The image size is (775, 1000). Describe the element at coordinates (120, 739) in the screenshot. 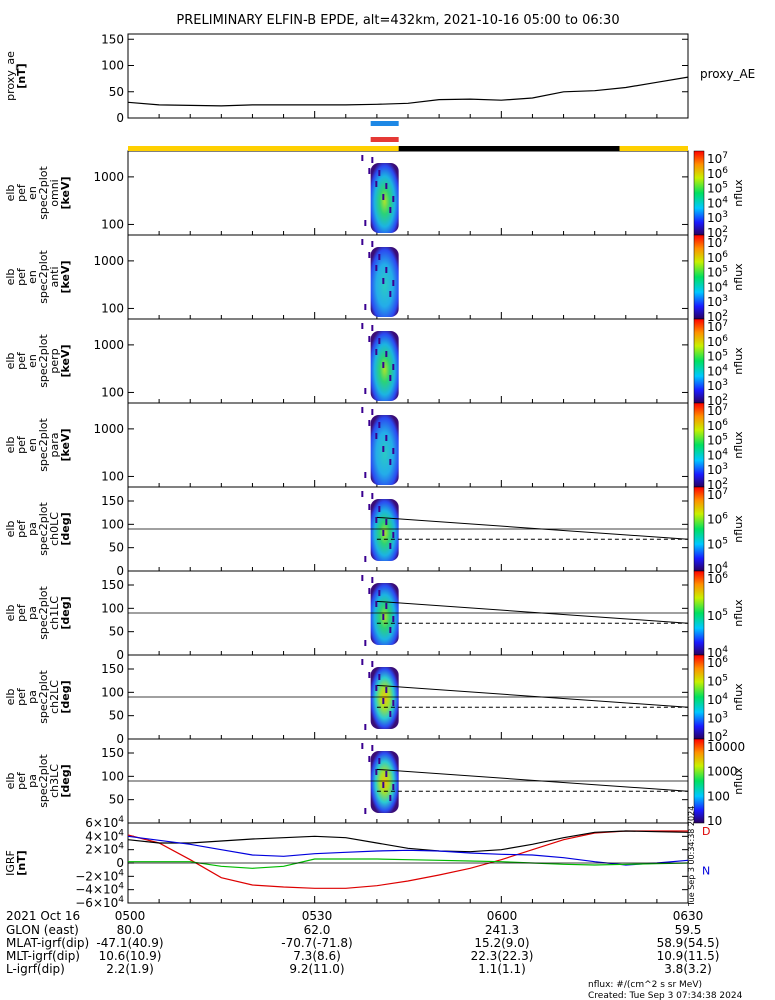

I see `ytick-label-ch2LC-0: 0` at that location.